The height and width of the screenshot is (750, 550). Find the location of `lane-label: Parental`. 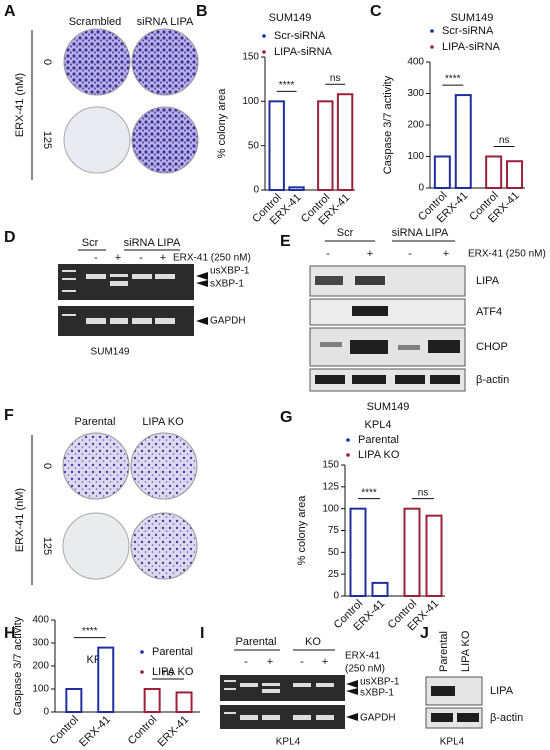

lane-label: Parental is located at coordinates (444, 651).